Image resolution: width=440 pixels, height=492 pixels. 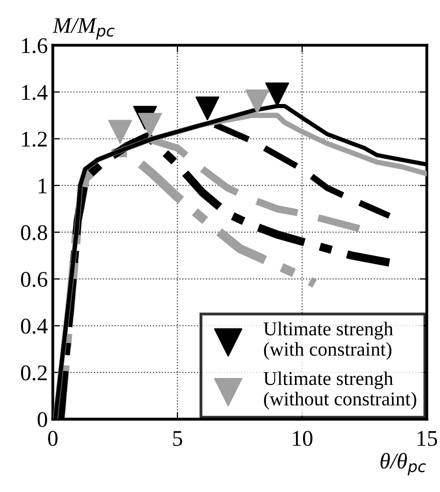 What do you see at coordinates (35, 46) in the screenshot?
I see `y-tick-label: 1.6` at bounding box center [35, 46].